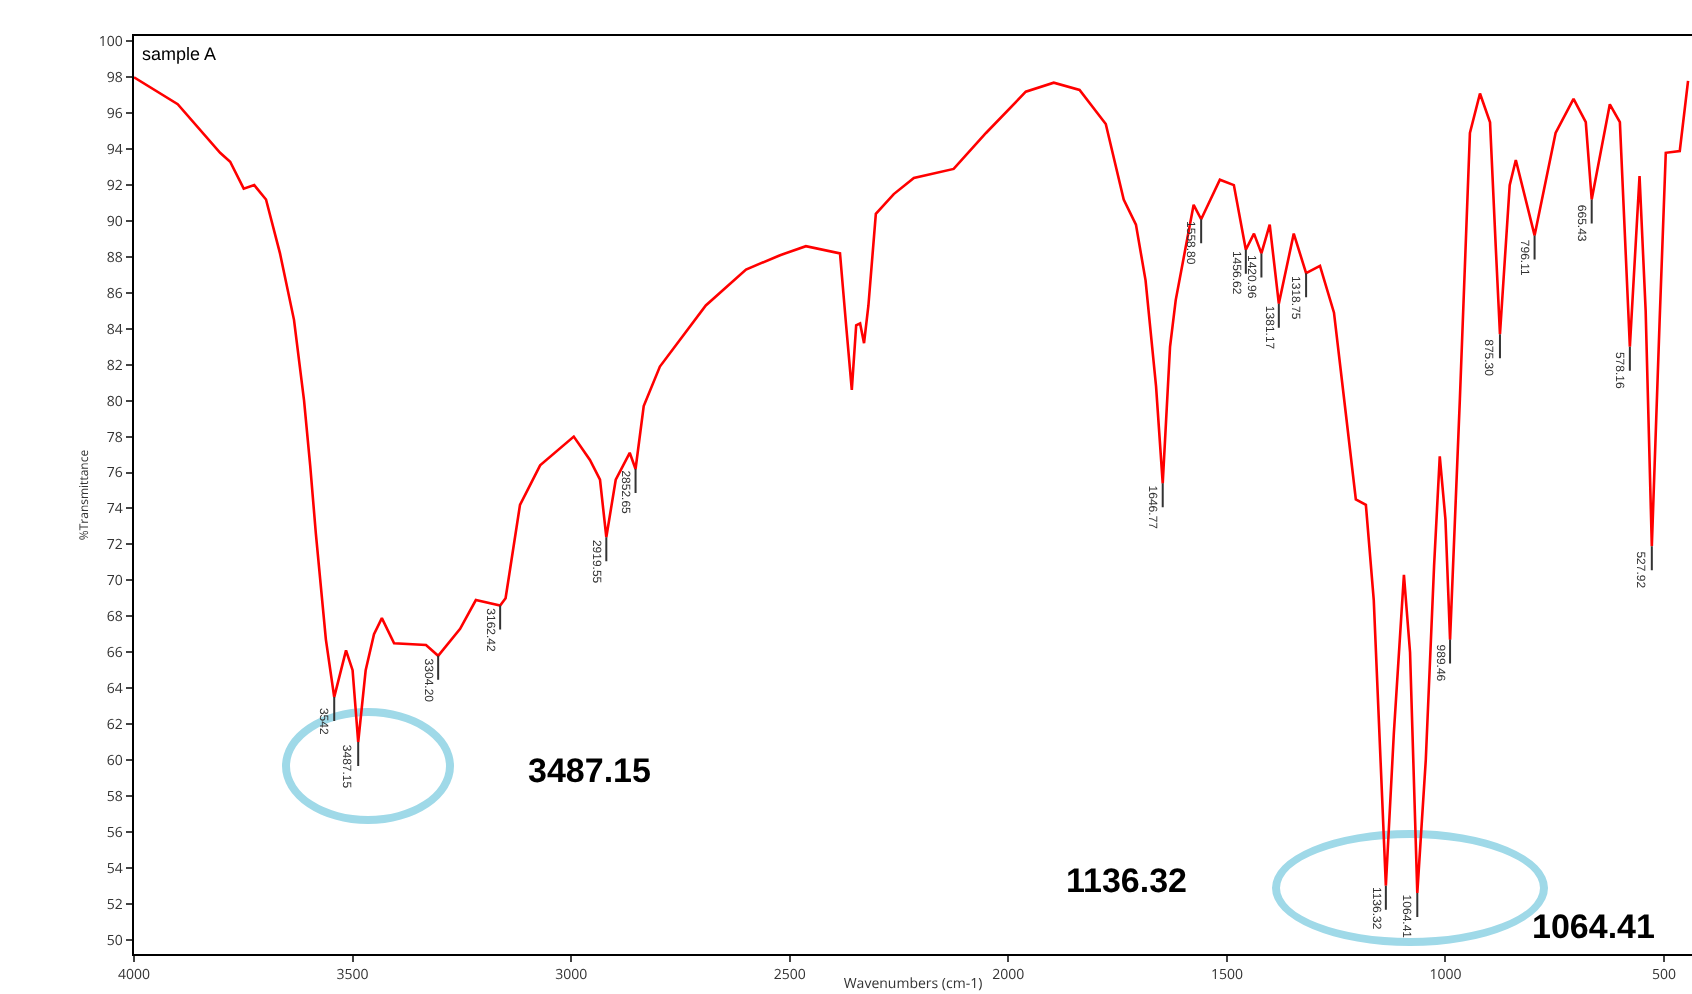 The height and width of the screenshot is (994, 1692). What do you see at coordinates (1593, 927) in the screenshot?
I see `annotation: 1064.41` at bounding box center [1593, 927].